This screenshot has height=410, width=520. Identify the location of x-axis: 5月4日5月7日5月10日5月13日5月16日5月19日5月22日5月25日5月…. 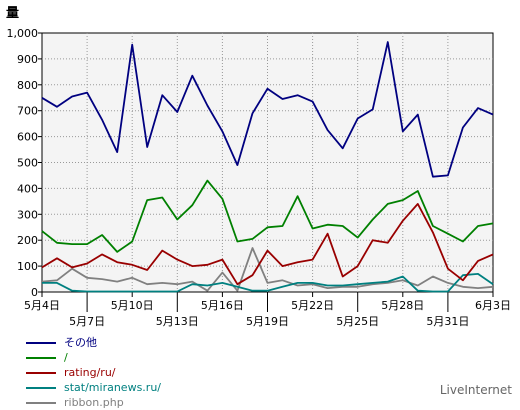
(267, 310).